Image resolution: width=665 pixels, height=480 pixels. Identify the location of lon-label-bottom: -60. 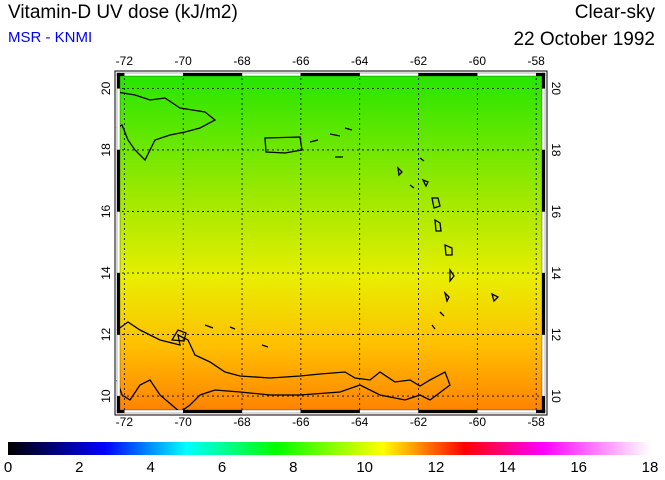
(478, 422).